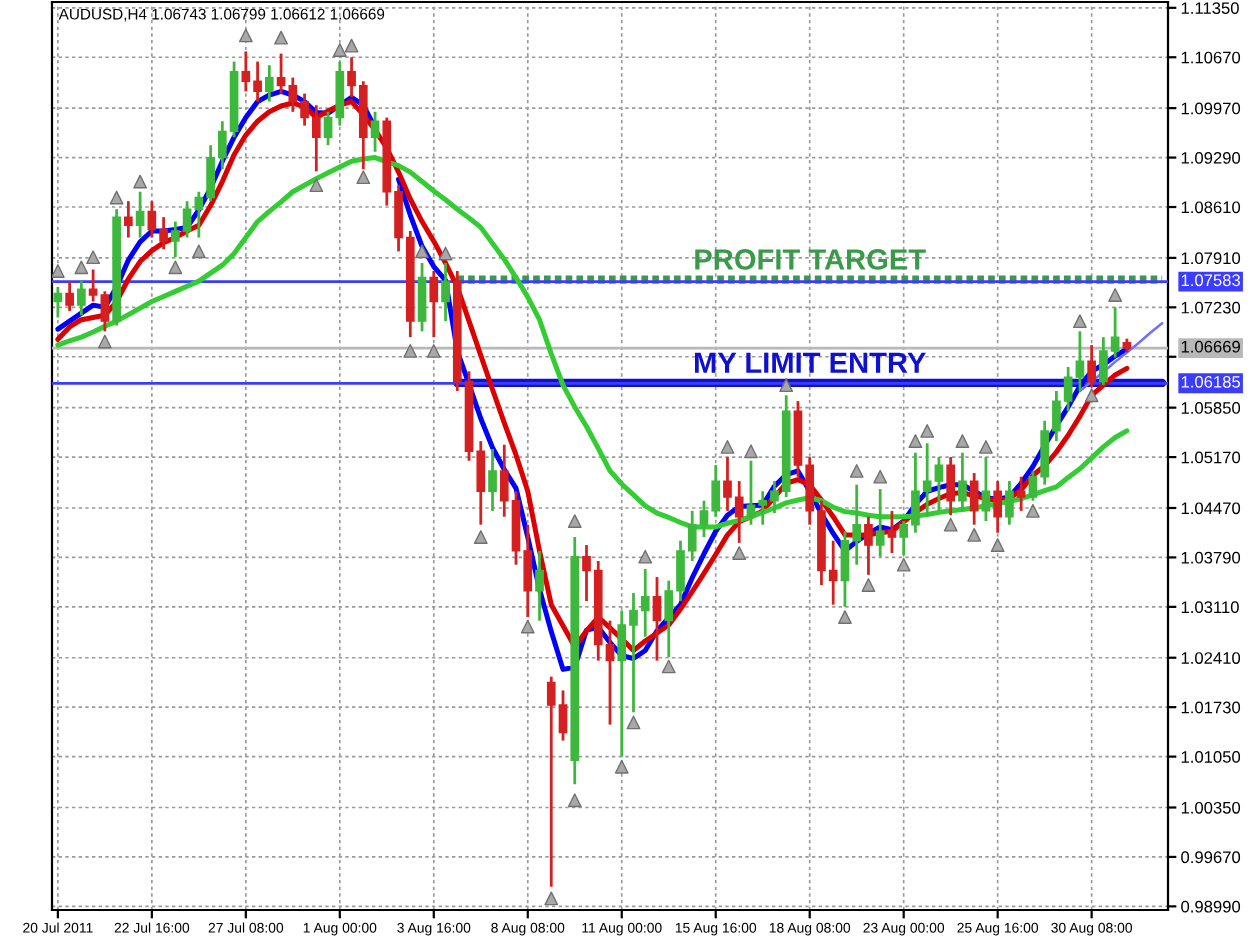 This screenshot has height=938, width=1250. Describe the element at coordinates (810, 259) in the screenshot. I see `series-label: PROFIT TARGET` at that location.